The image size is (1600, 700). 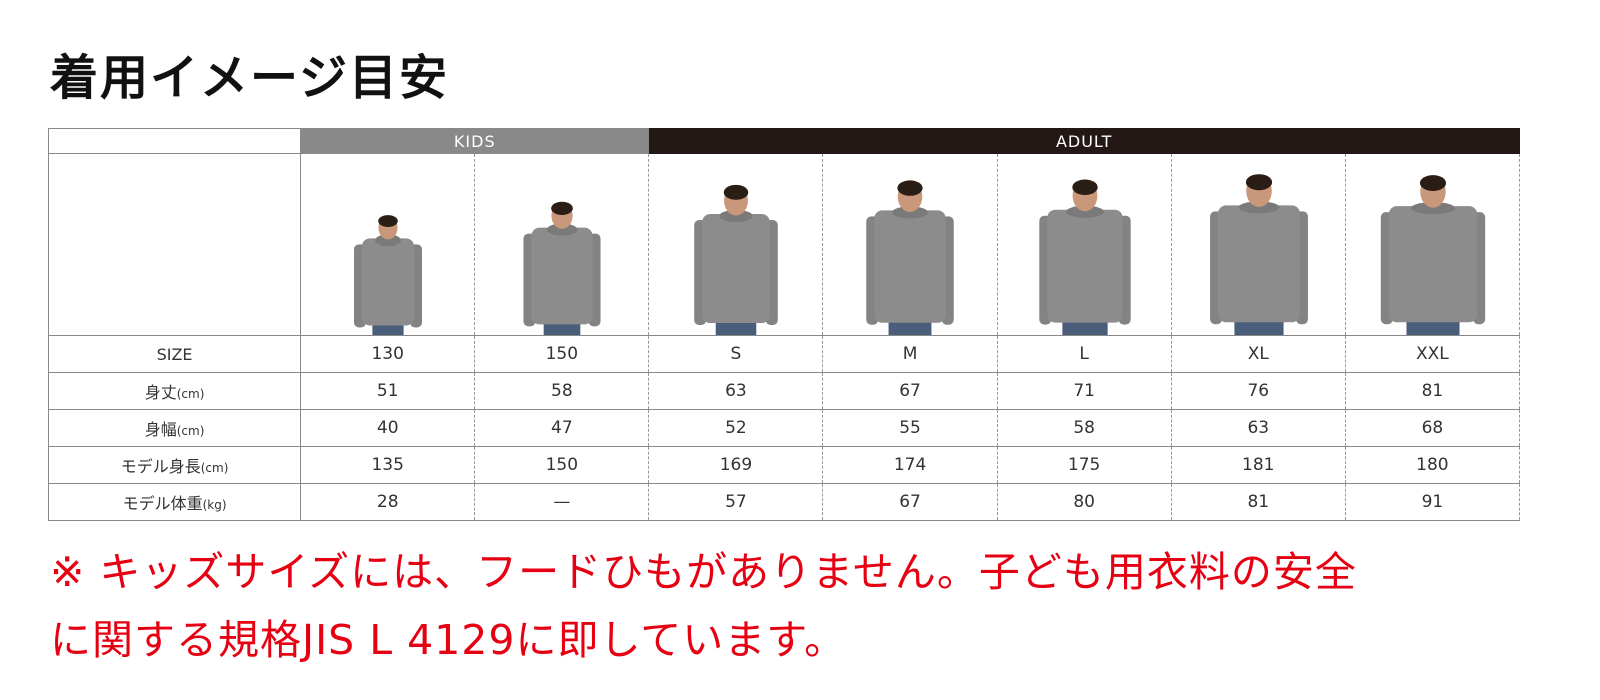 What do you see at coordinates (475, 141) in the screenshot?
I see `kids-group-header: KIDS` at bounding box center [475, 141].